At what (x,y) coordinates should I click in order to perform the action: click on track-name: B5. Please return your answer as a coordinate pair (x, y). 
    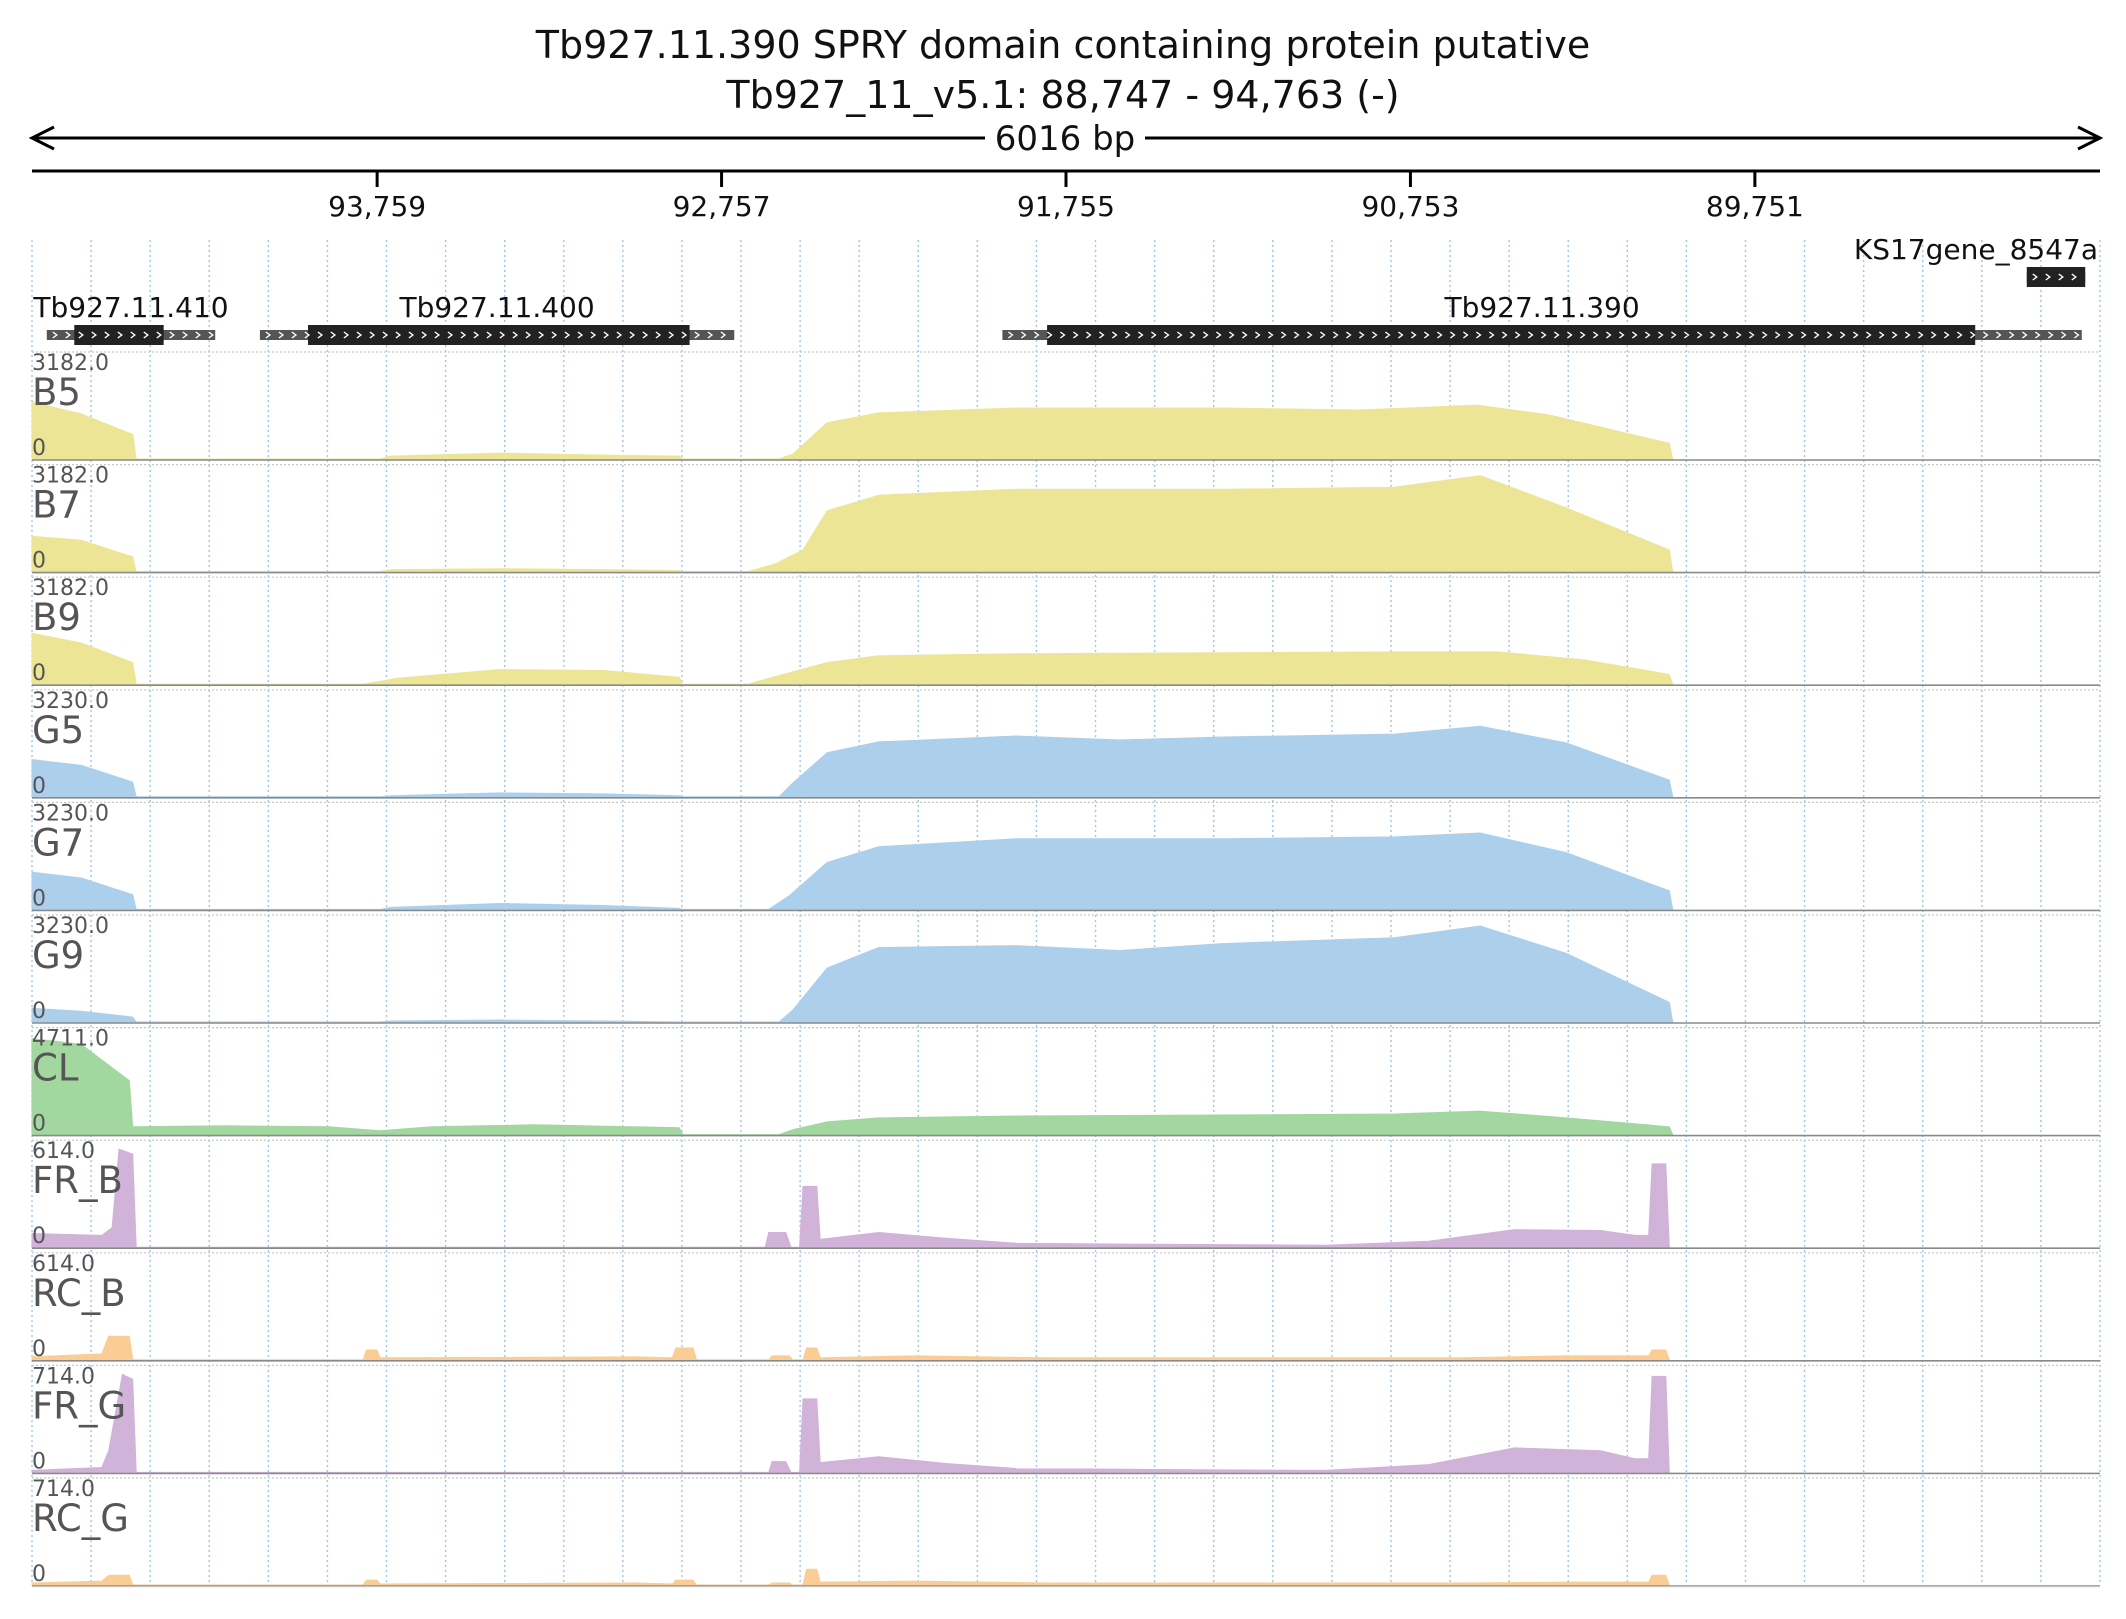
    Looking at the image, I should click on (56, 392).